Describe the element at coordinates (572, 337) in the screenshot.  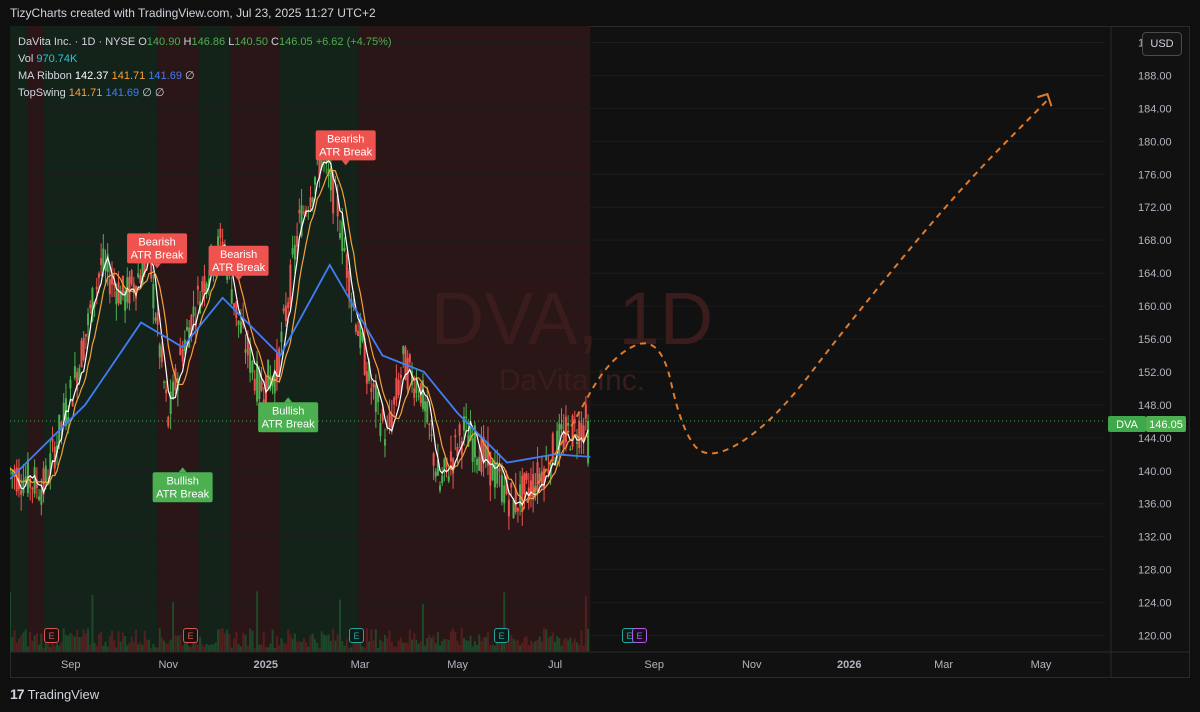
I see `watermark: DVA, 1D DaVita Inc.` at that location.